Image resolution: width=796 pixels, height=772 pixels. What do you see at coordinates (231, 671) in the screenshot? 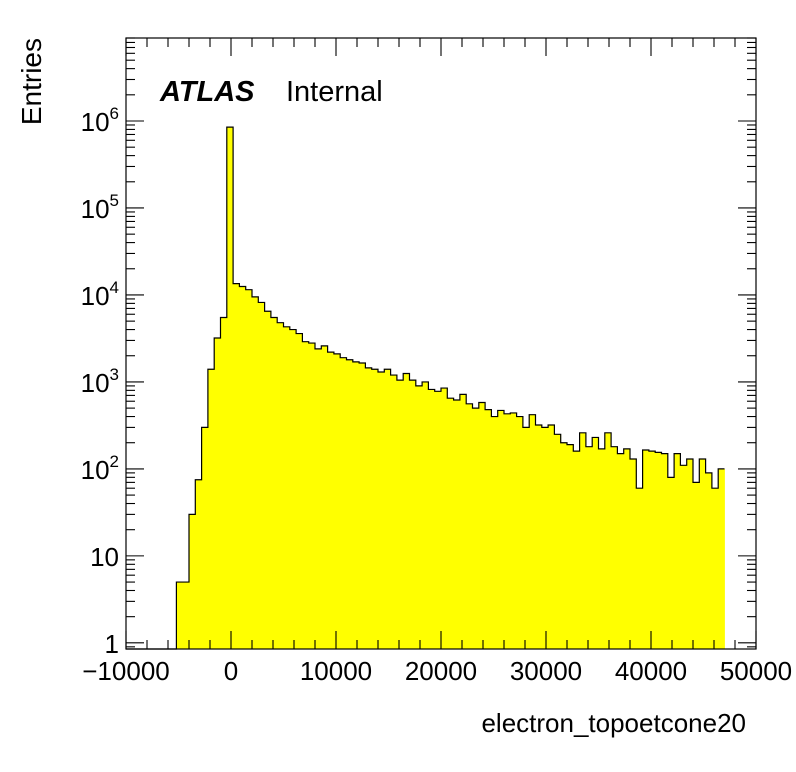
I see `x-tick-label: 0` at bounding box center [231, 671].